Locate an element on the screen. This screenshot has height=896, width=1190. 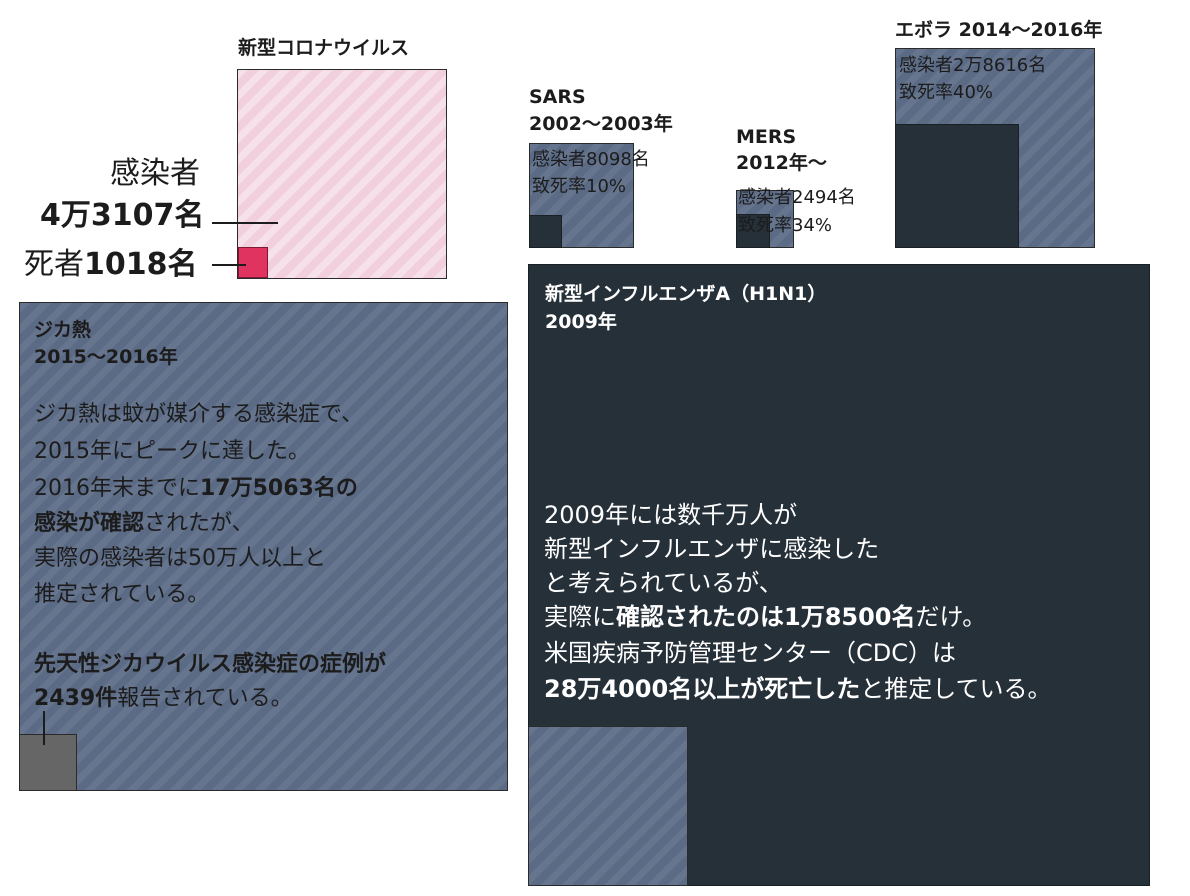
zika-text-line7: 先天性ジカウイルス感染症の症例が is located at coordinates (210, 664).